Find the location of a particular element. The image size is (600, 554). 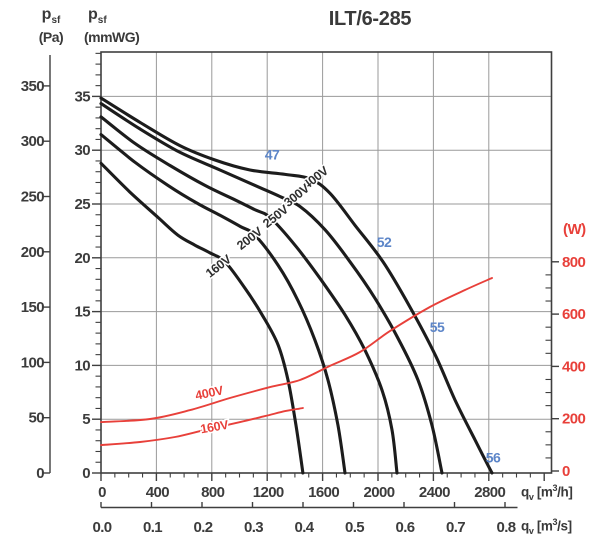

pa-tick-label: 50 is located at coordinates (37, 418).